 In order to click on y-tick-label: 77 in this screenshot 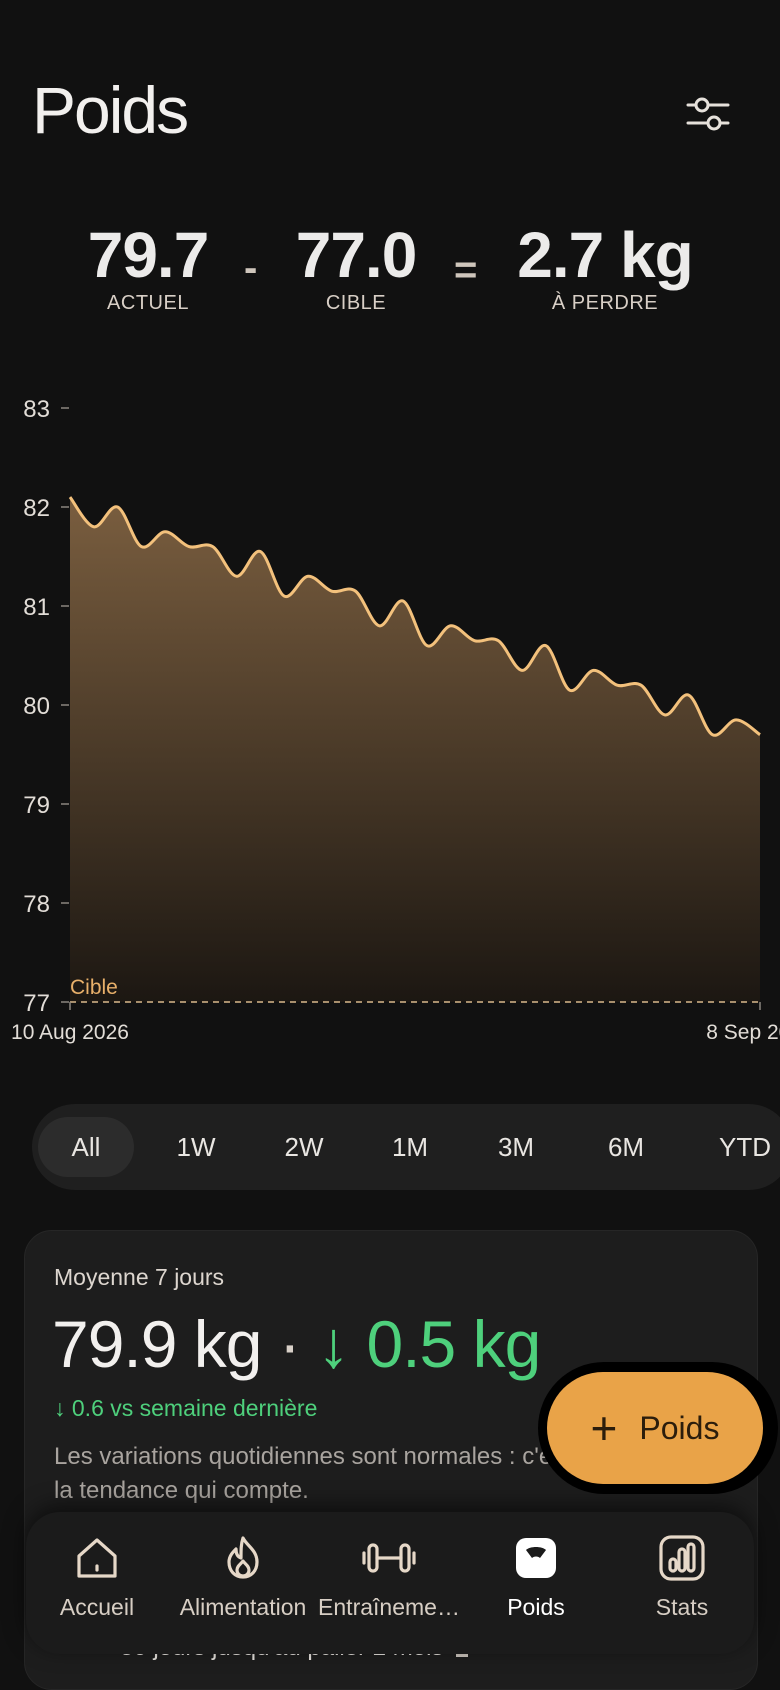, I will do `click(36, 1003)`.